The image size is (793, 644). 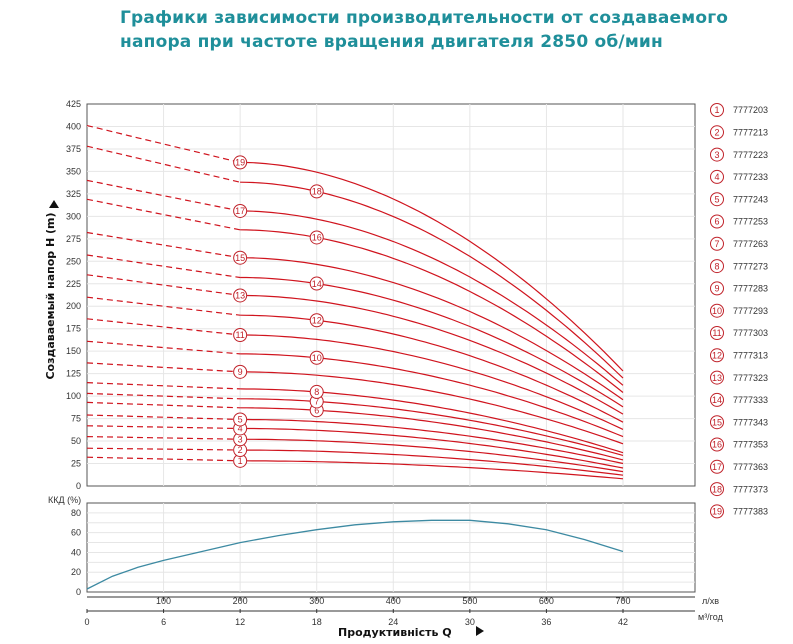 What do you see at coordinates (73, 306) in the screenshot?
I see `head-tick-label: 200` at bounding box center [73, 306].